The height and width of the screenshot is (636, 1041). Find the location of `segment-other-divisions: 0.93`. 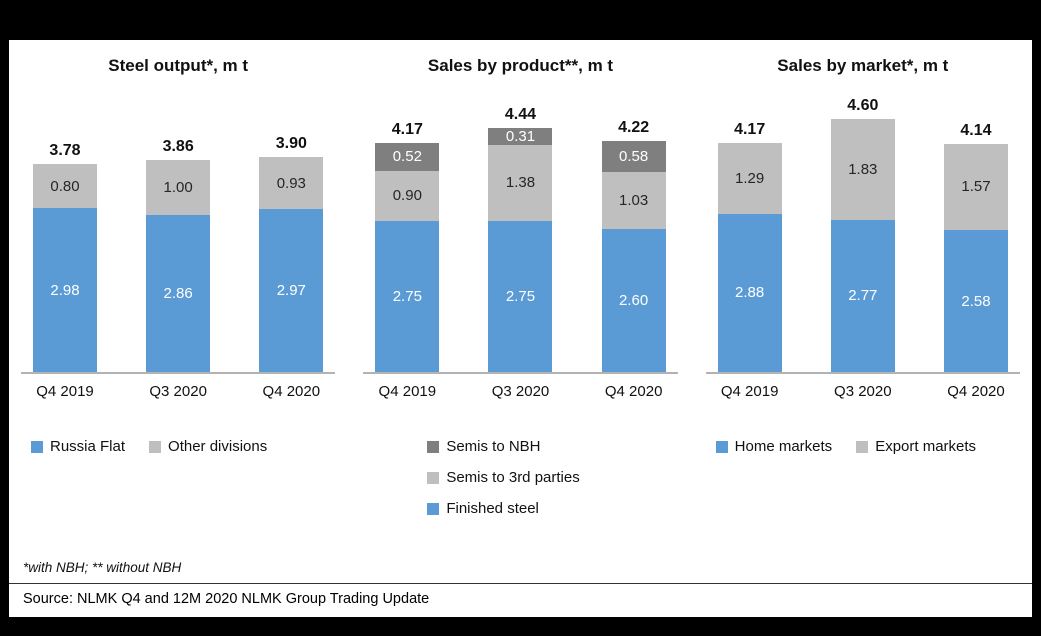

segment-other-divisions: 0.93 is located at coordinates (291, 183).